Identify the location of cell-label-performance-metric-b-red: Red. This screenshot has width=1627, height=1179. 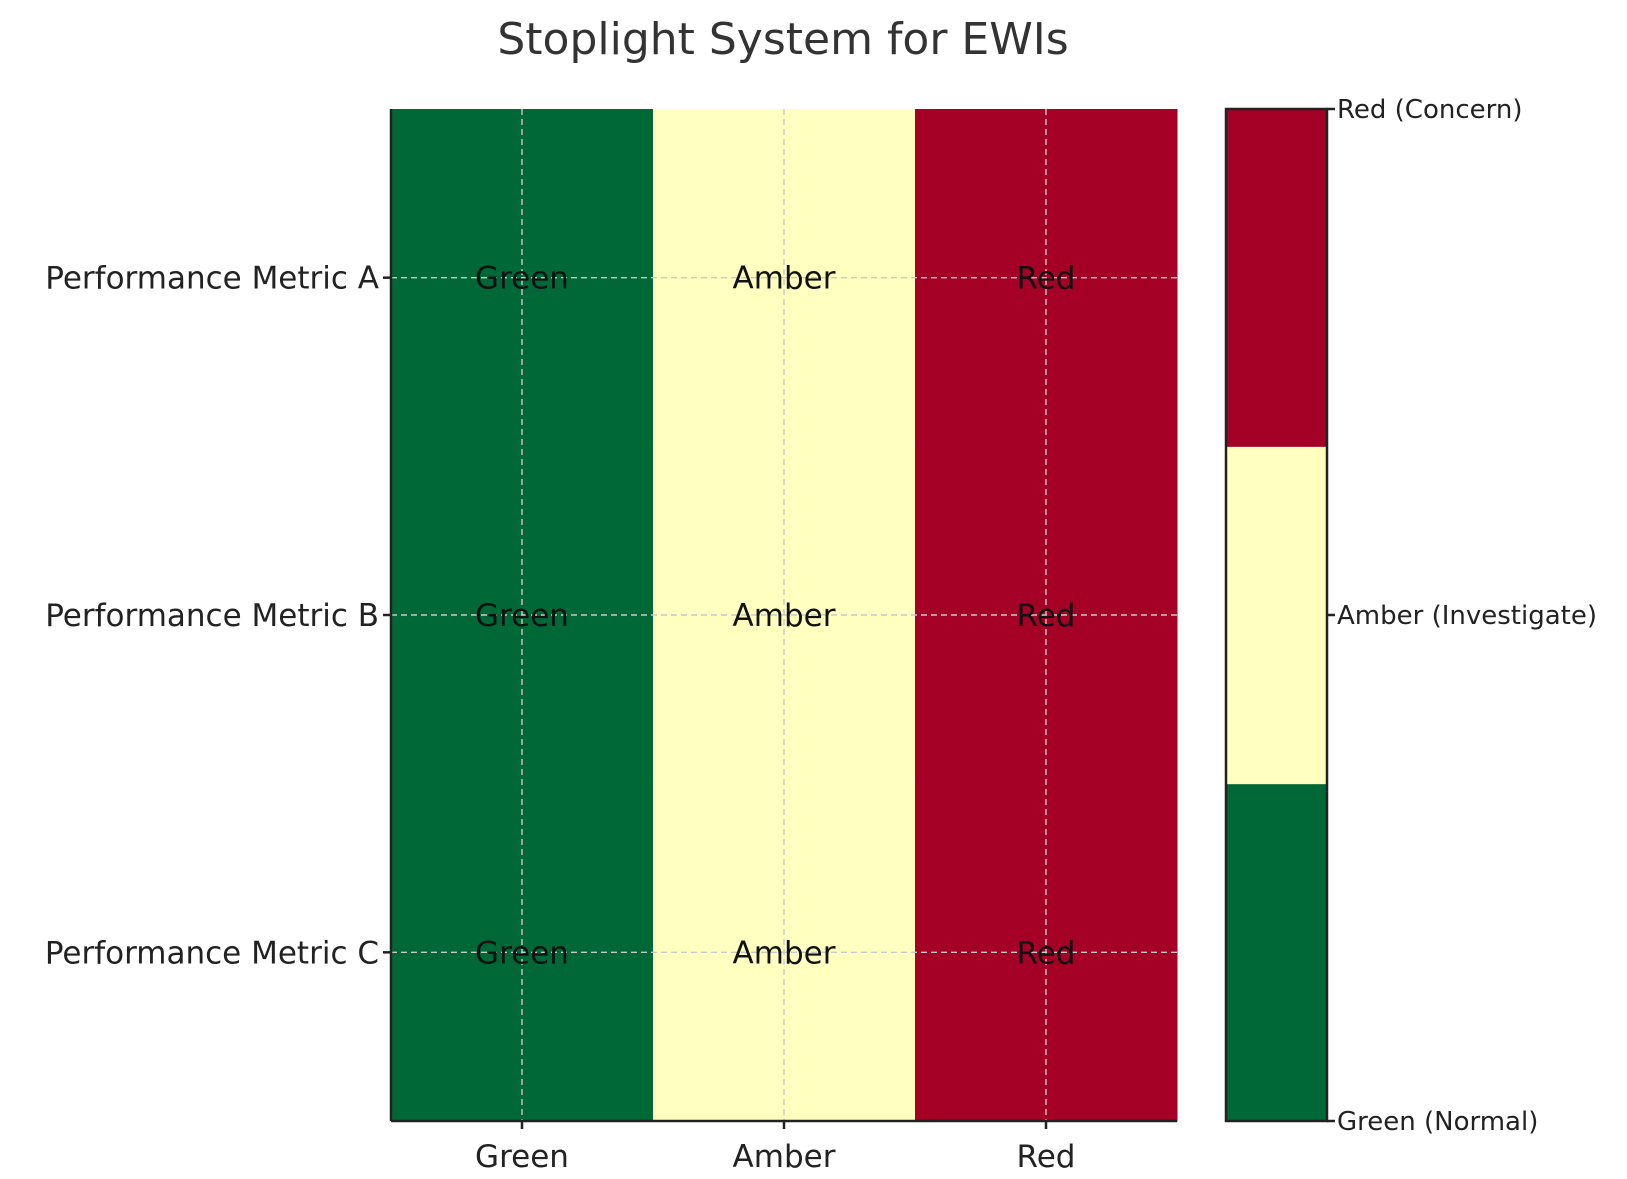
(1046, 616).